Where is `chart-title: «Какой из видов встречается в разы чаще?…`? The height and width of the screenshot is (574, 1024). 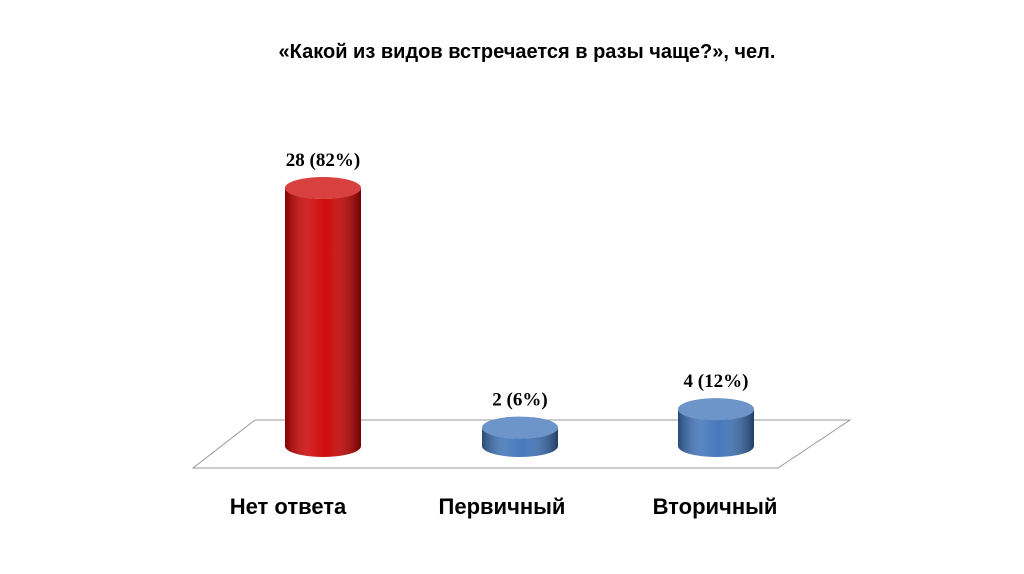
chart-title: «Какой из видов встречается в разы чаще?… is located at coordinates (527, 52).